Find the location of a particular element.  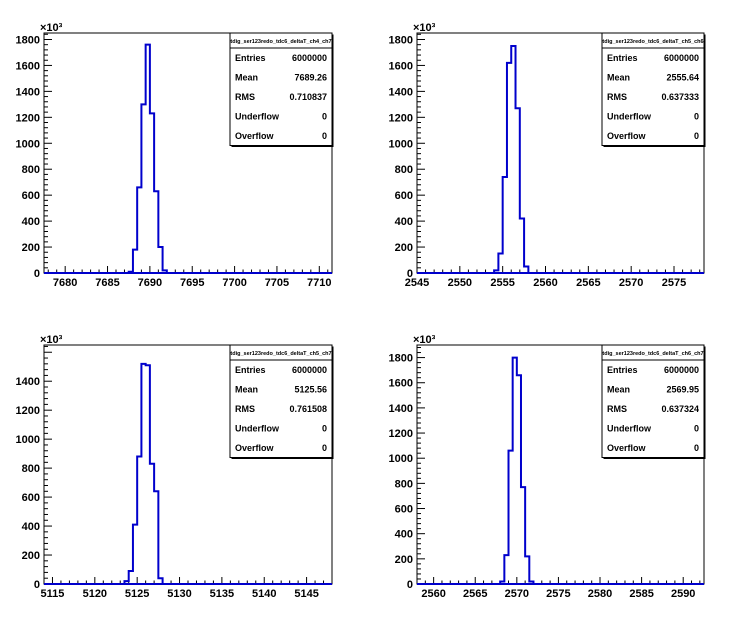

stats-box-title: tdig_ser123redo_tdc6_deltaT_ch5_ch6 is located at coordinates (652, 42).